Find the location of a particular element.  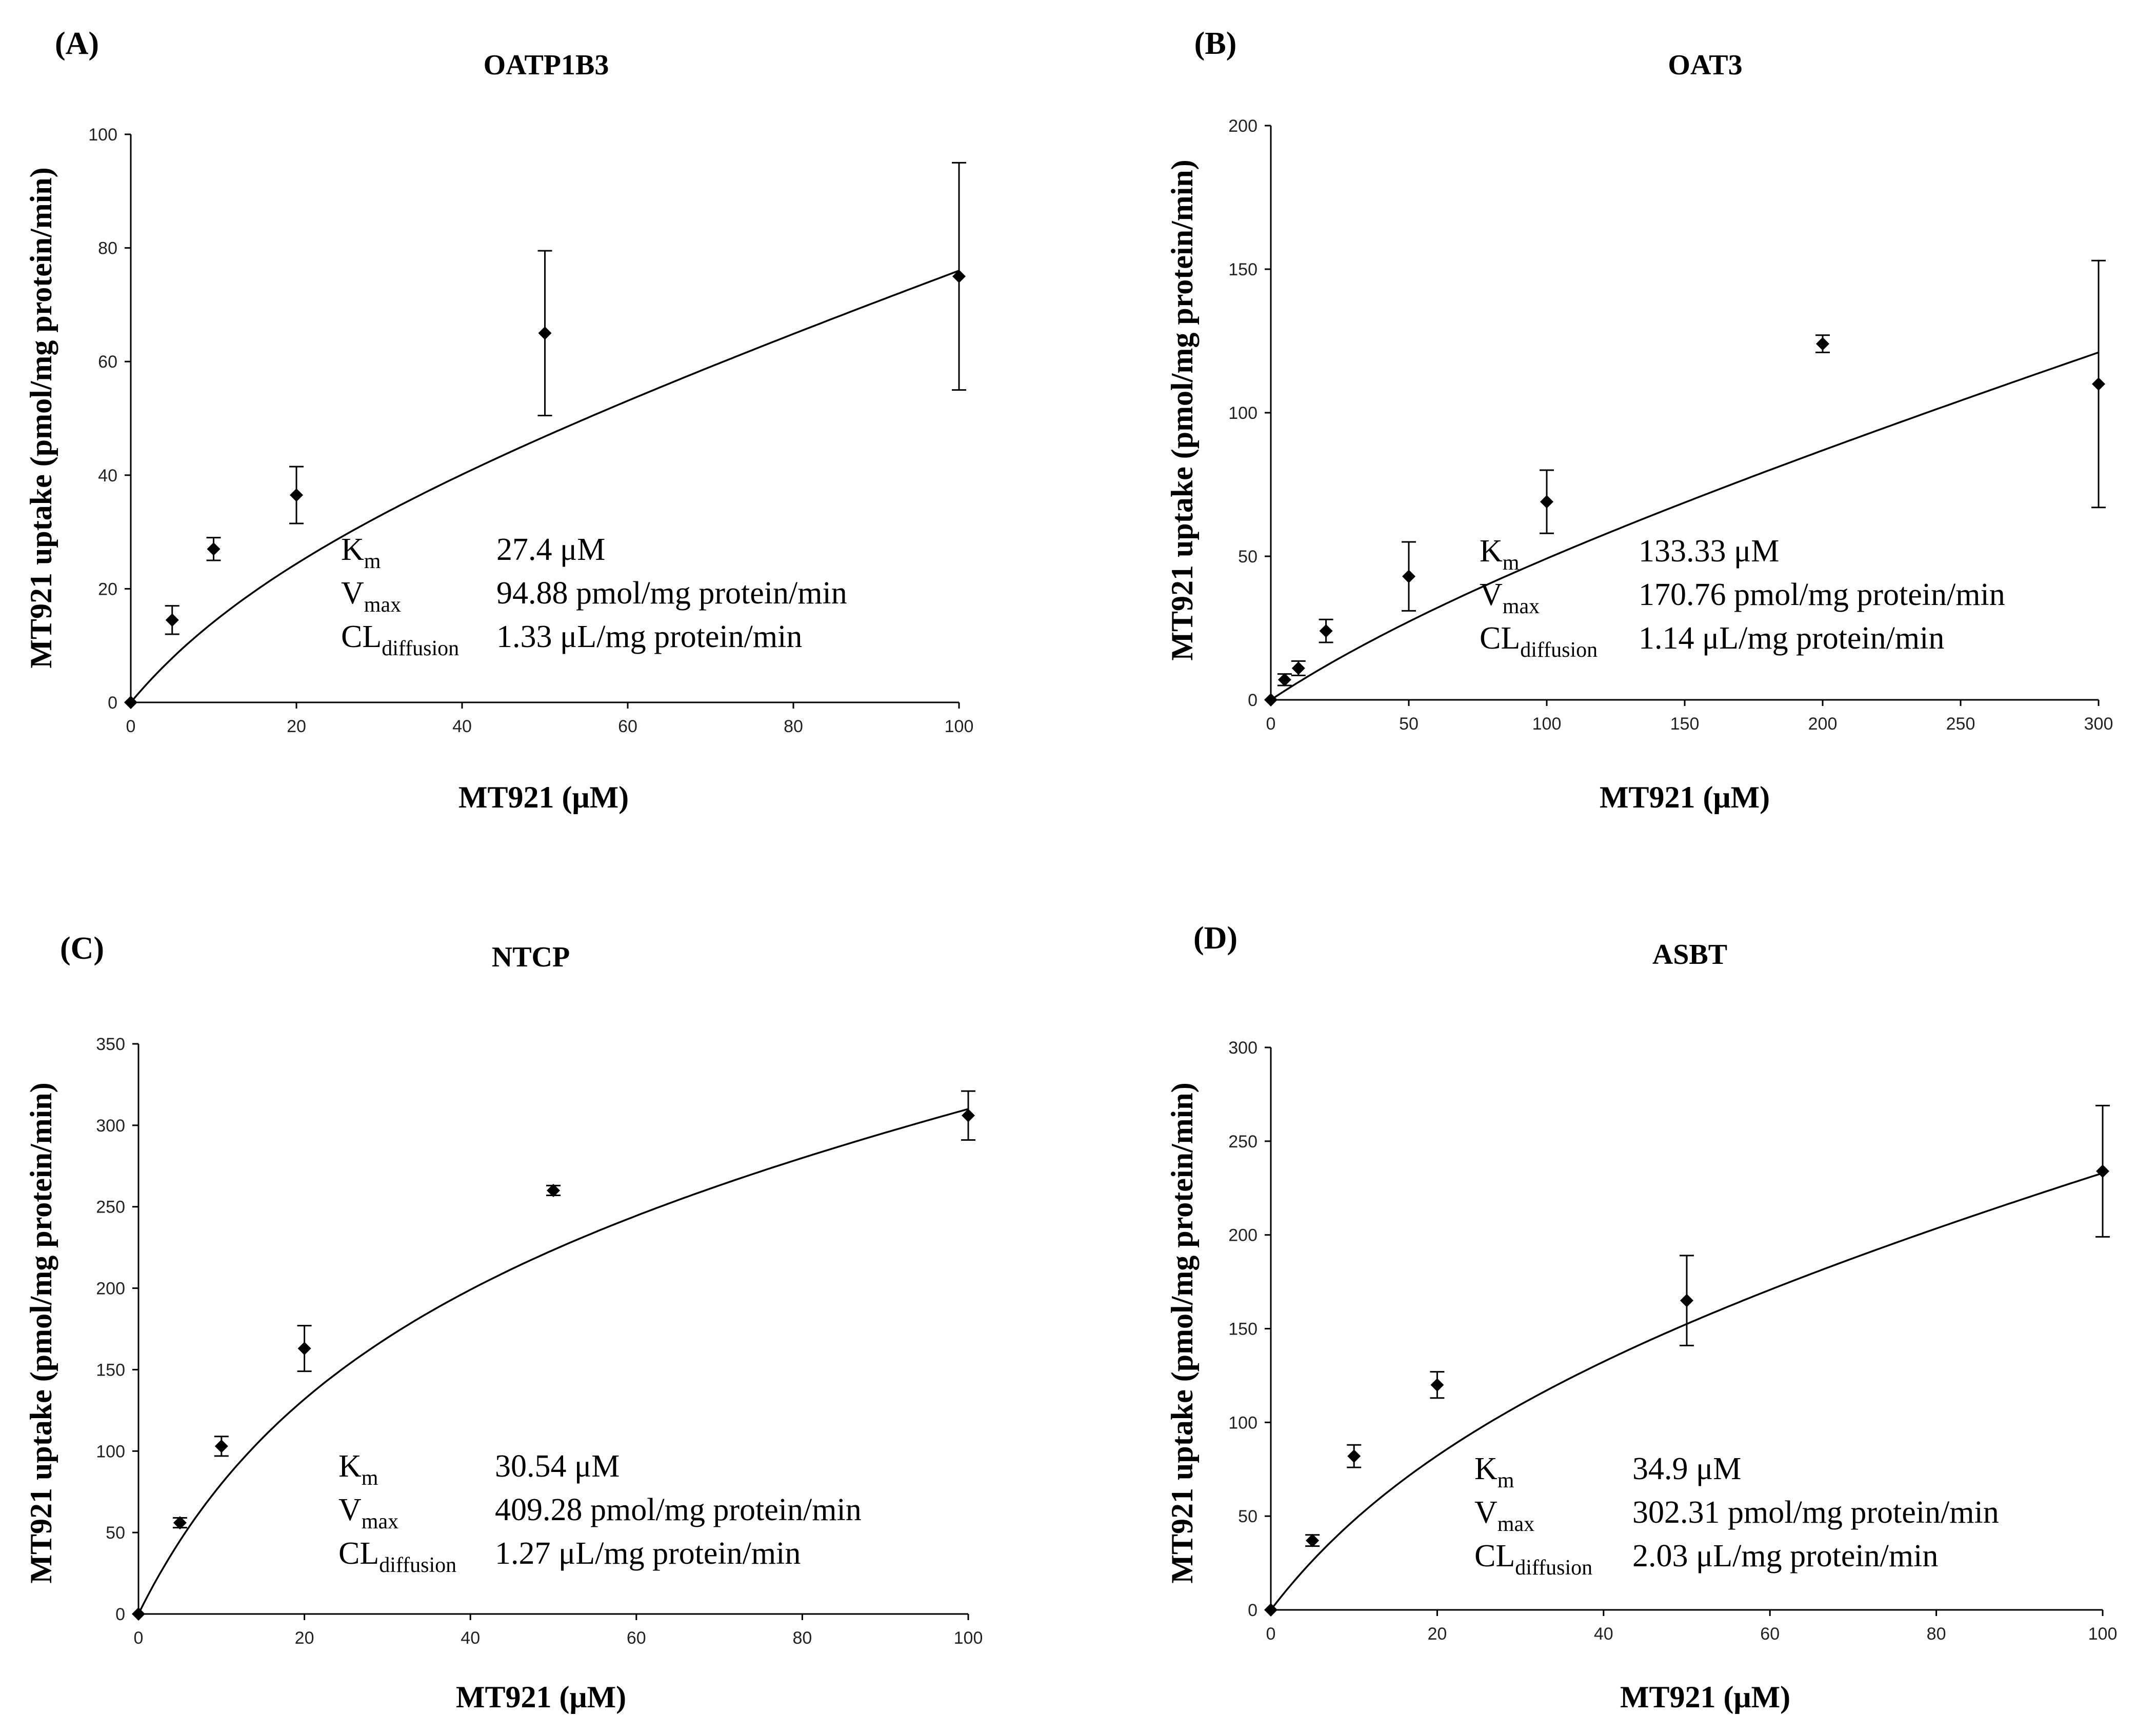

param-value: 94.88 pmol/mg protein/min is located at coordinates (671, 594).